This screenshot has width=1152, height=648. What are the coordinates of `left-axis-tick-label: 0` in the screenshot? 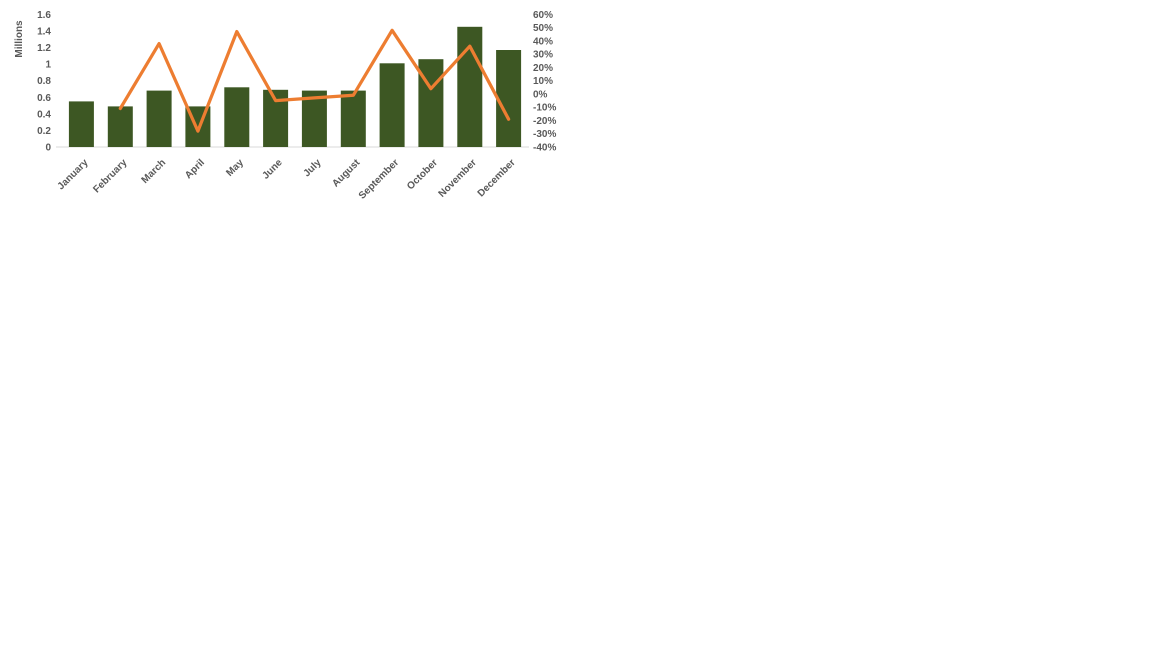 It's located at (48, 148).